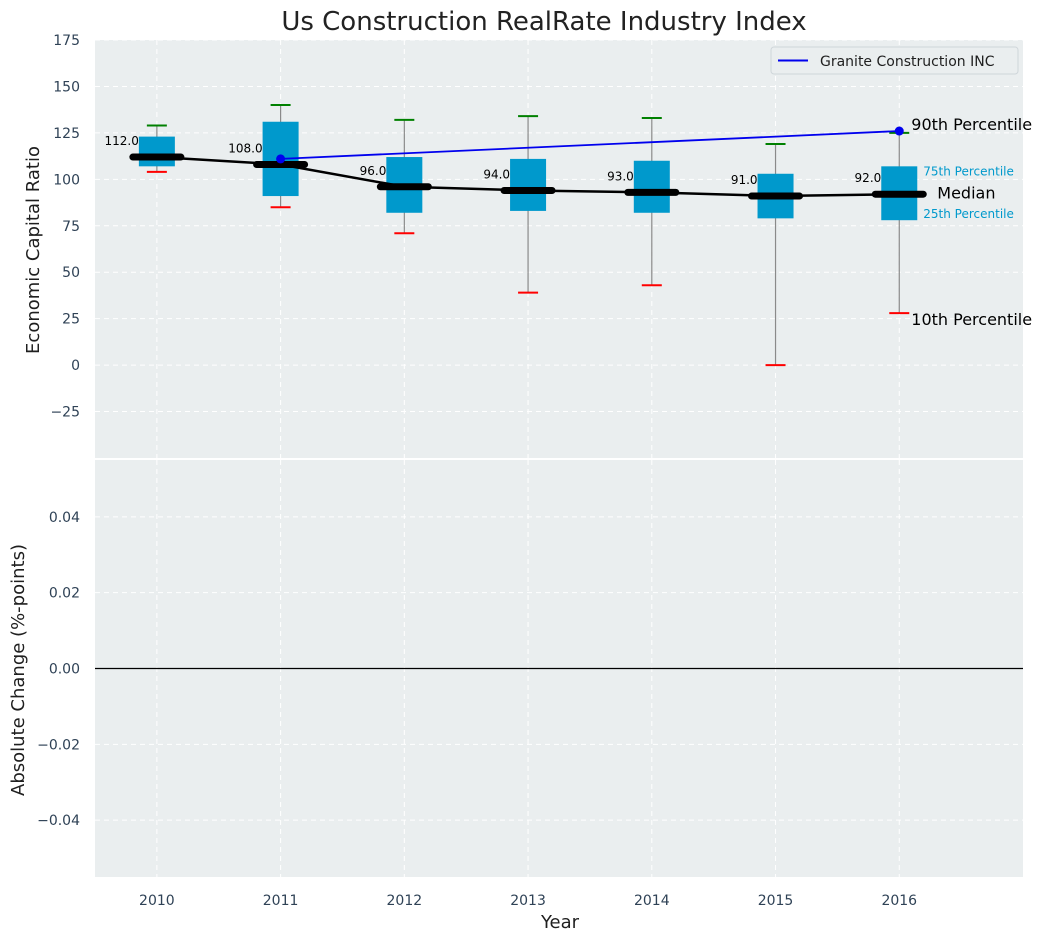 The height and width of the screenshot is (942, 1049). Describe the element at coordinates (66, 41) in the screenshot. I see `top-y-tick-label: 175` at that location.